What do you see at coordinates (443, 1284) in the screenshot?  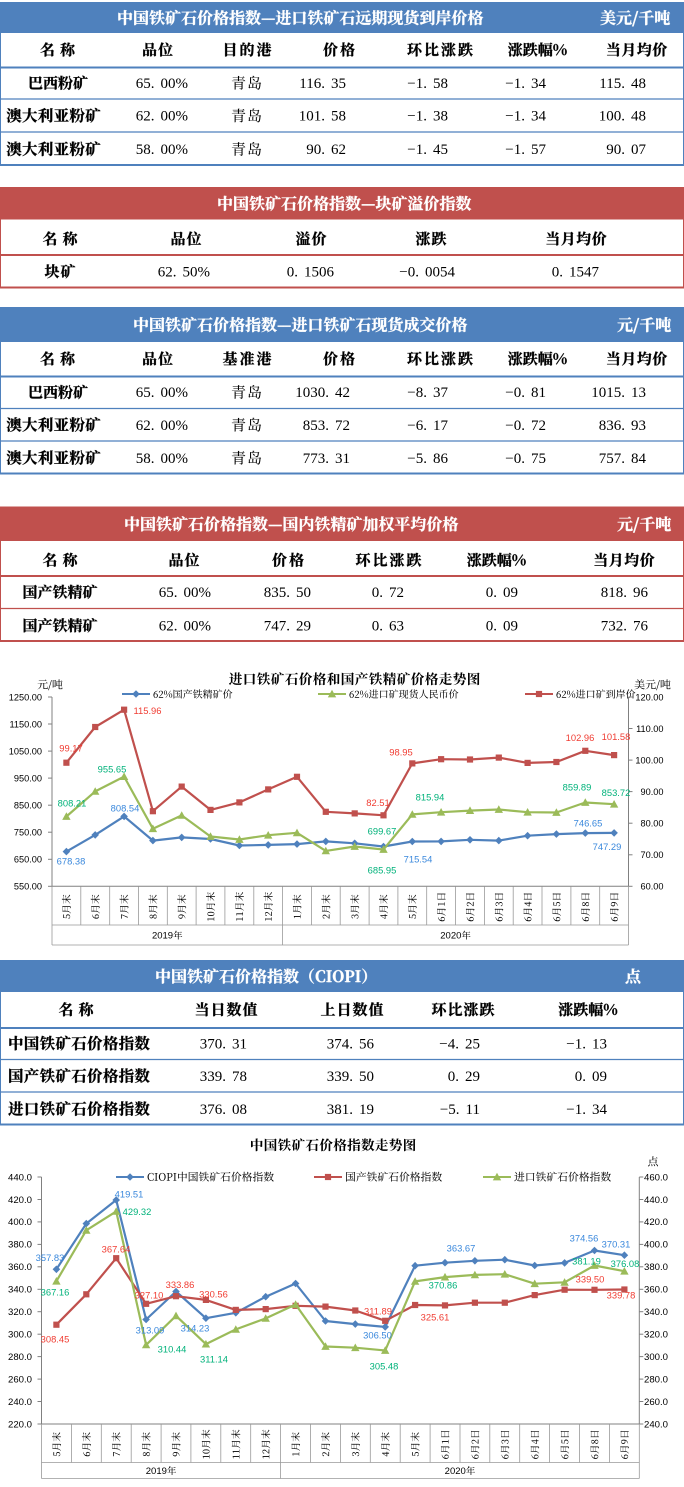 I see `svg-text: 370.86` at bounding box center [443, 1284].